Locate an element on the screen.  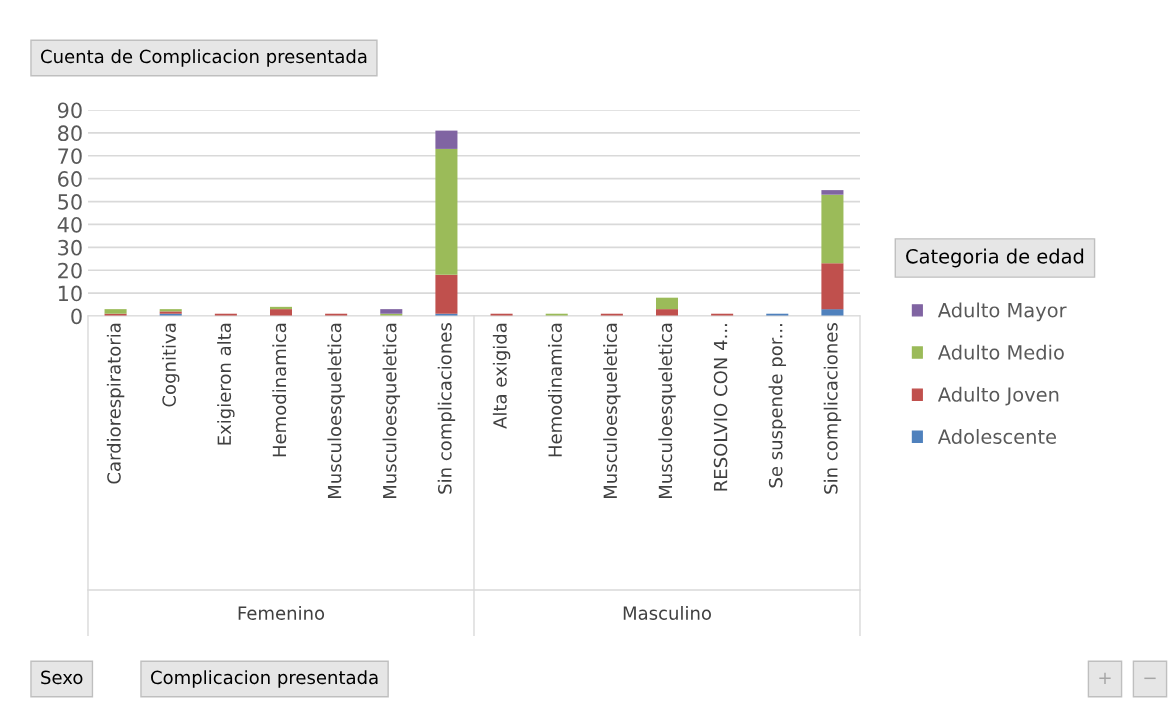
x-tick-label: Cognitiva is located at coordinates (170, 365).